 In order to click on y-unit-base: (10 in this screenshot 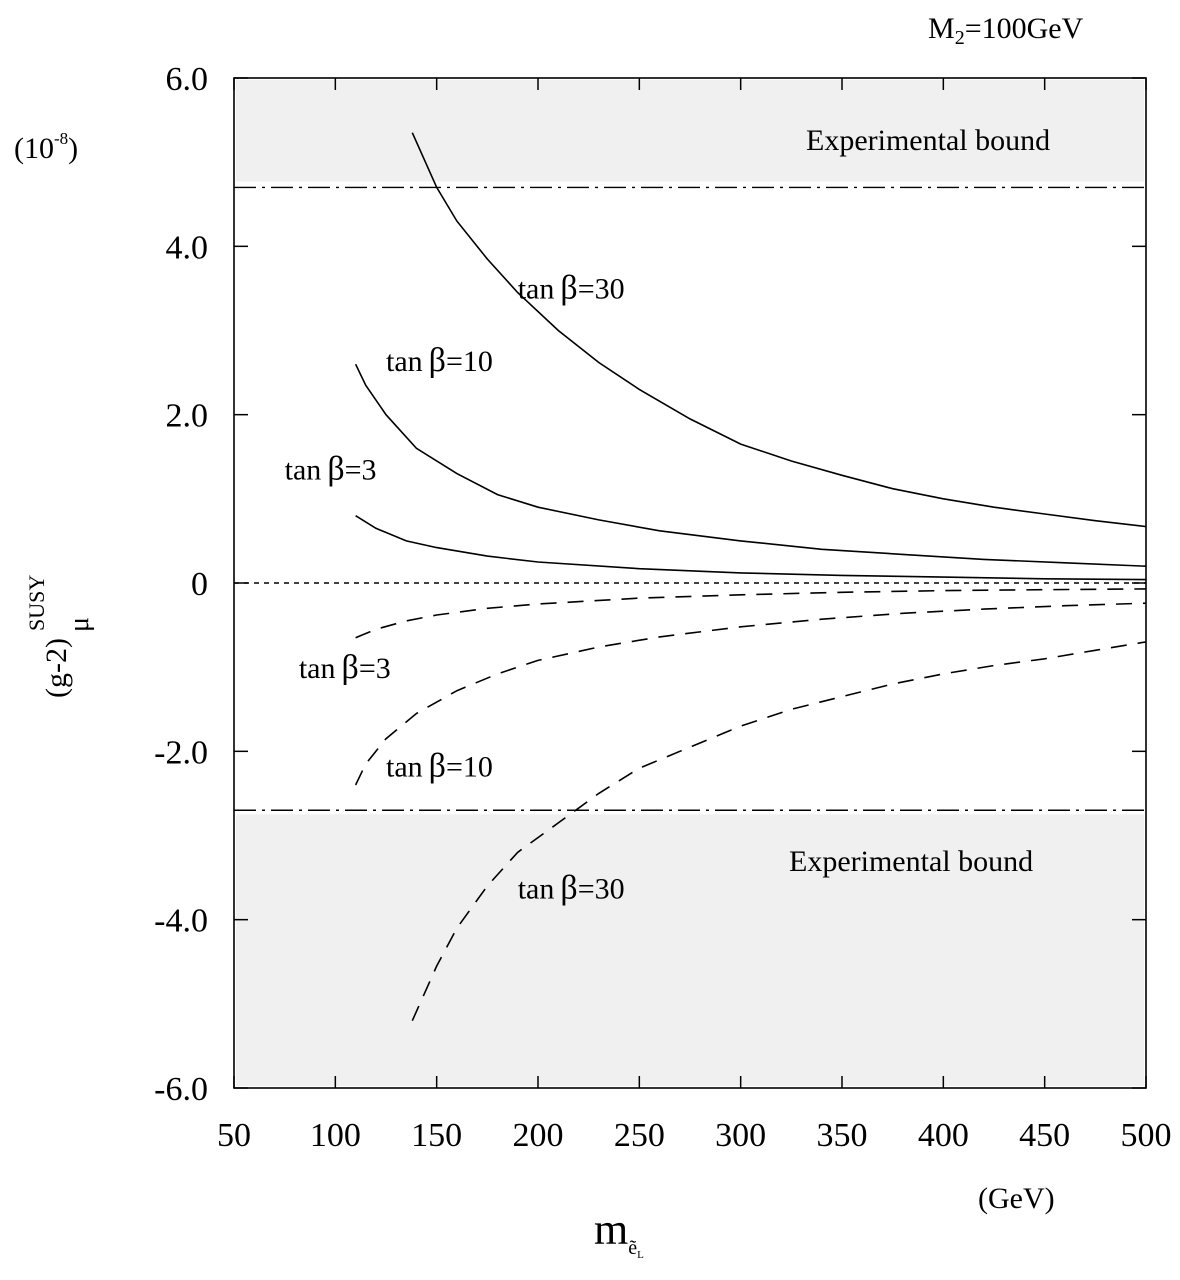, I will do `click(34, 148)`.